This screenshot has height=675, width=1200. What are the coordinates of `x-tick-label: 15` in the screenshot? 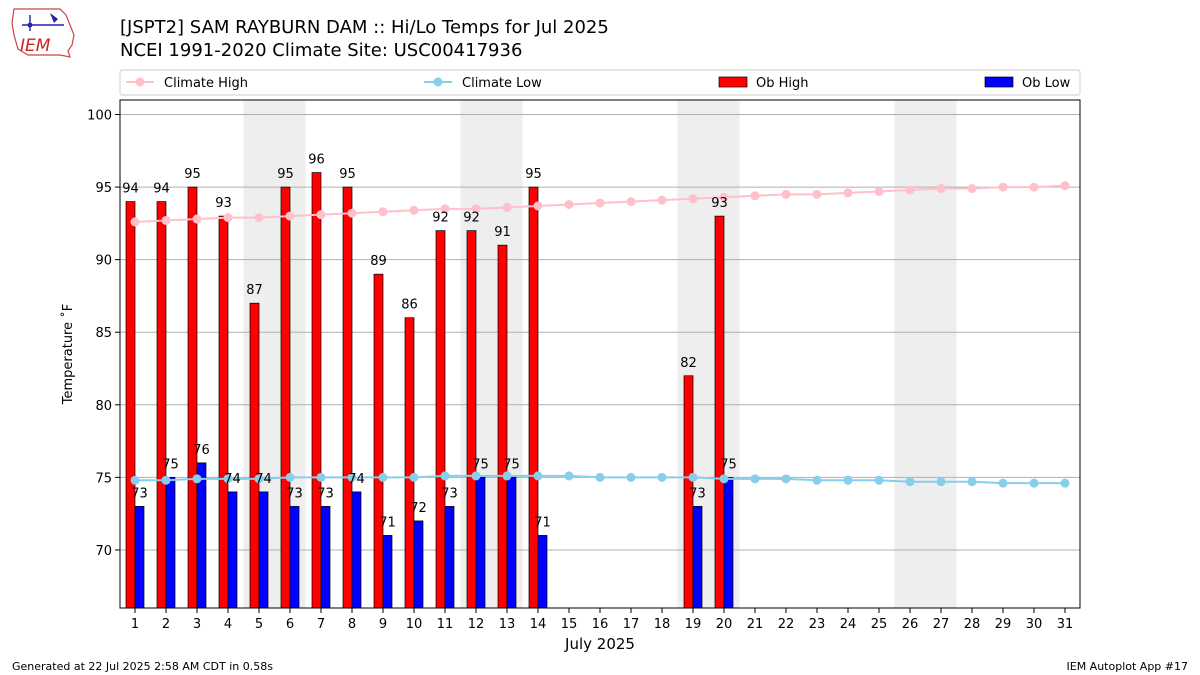 It's located at (569, 624).